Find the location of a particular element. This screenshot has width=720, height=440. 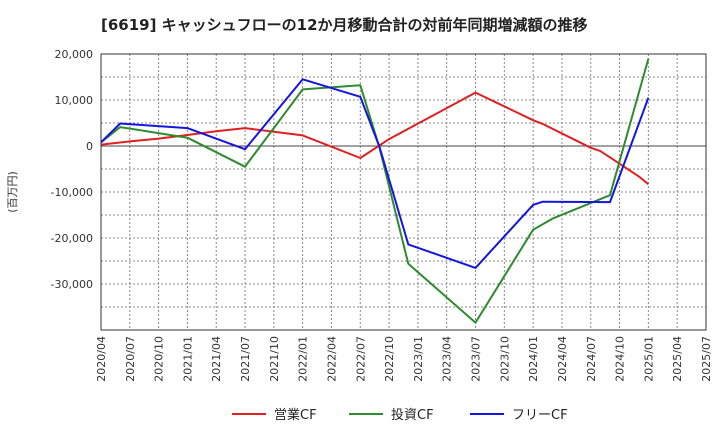

y-axis-ticks: 20,000 10,000 0 -10,000 -20,000 -30,000 is located at coordinates (72, 169).